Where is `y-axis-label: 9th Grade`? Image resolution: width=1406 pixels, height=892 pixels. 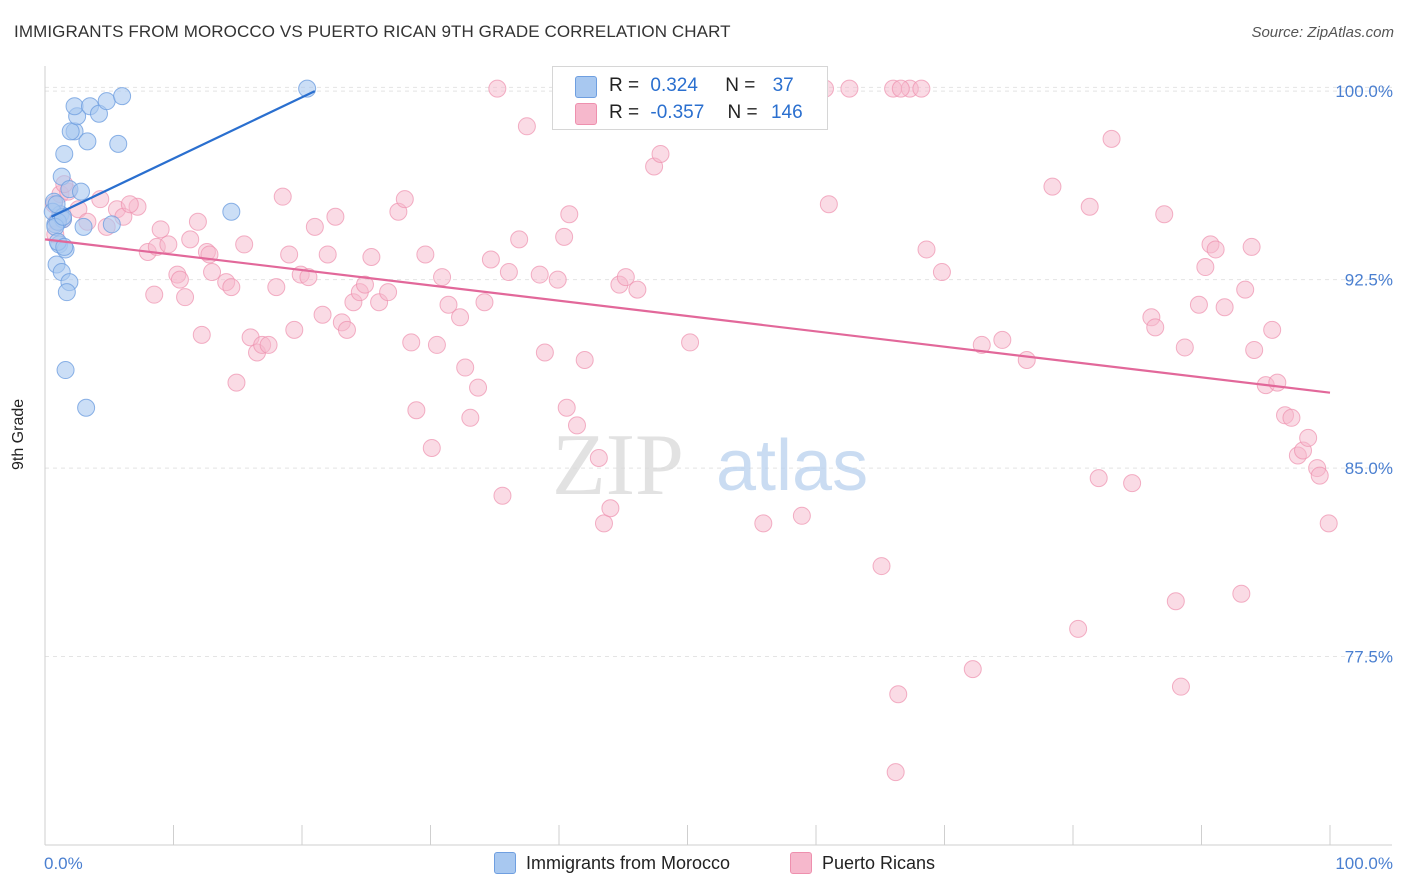 y-axis-label: 9th Grade is located at coordinates (18, 434).